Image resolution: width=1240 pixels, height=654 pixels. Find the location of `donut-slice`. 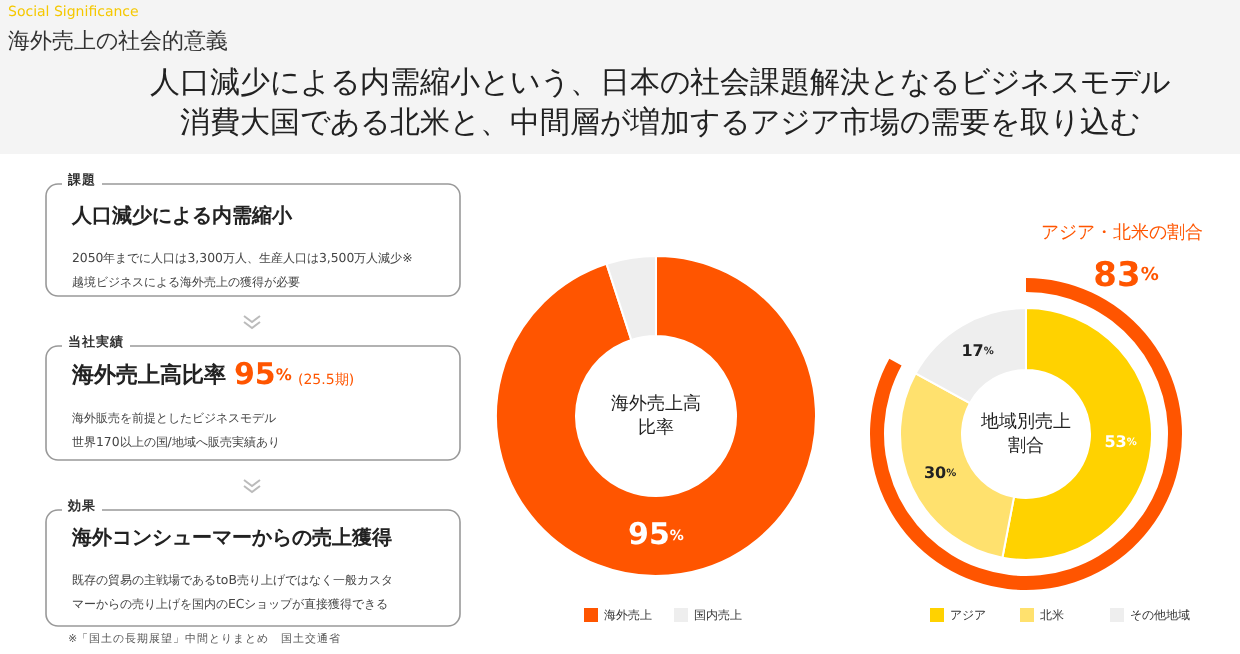

donut-slice is located at coordinates (656, 416).